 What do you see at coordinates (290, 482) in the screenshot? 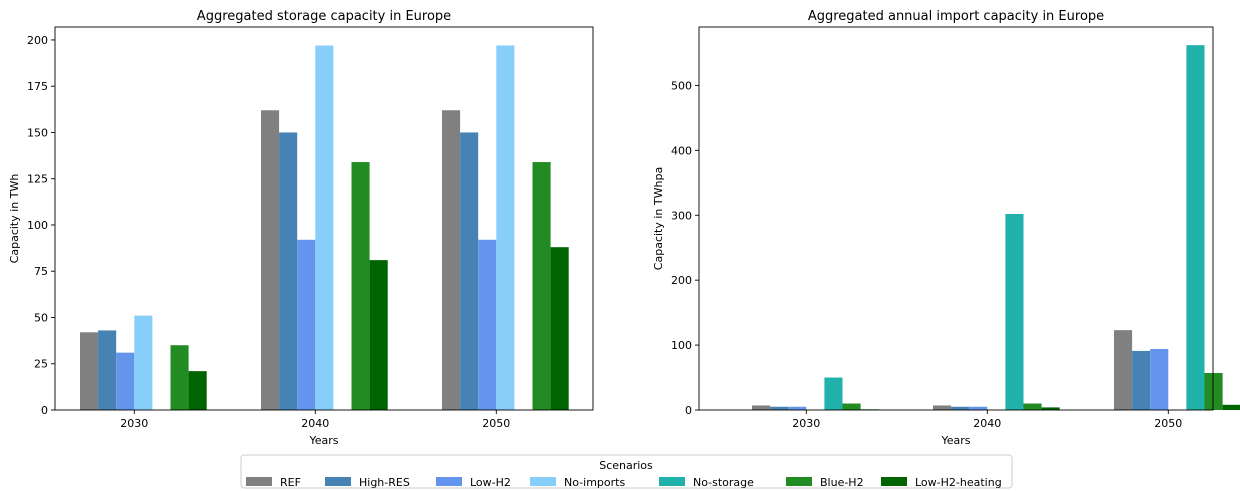
I see `legend-label-ref: REF` at bounding box center [290, 482].